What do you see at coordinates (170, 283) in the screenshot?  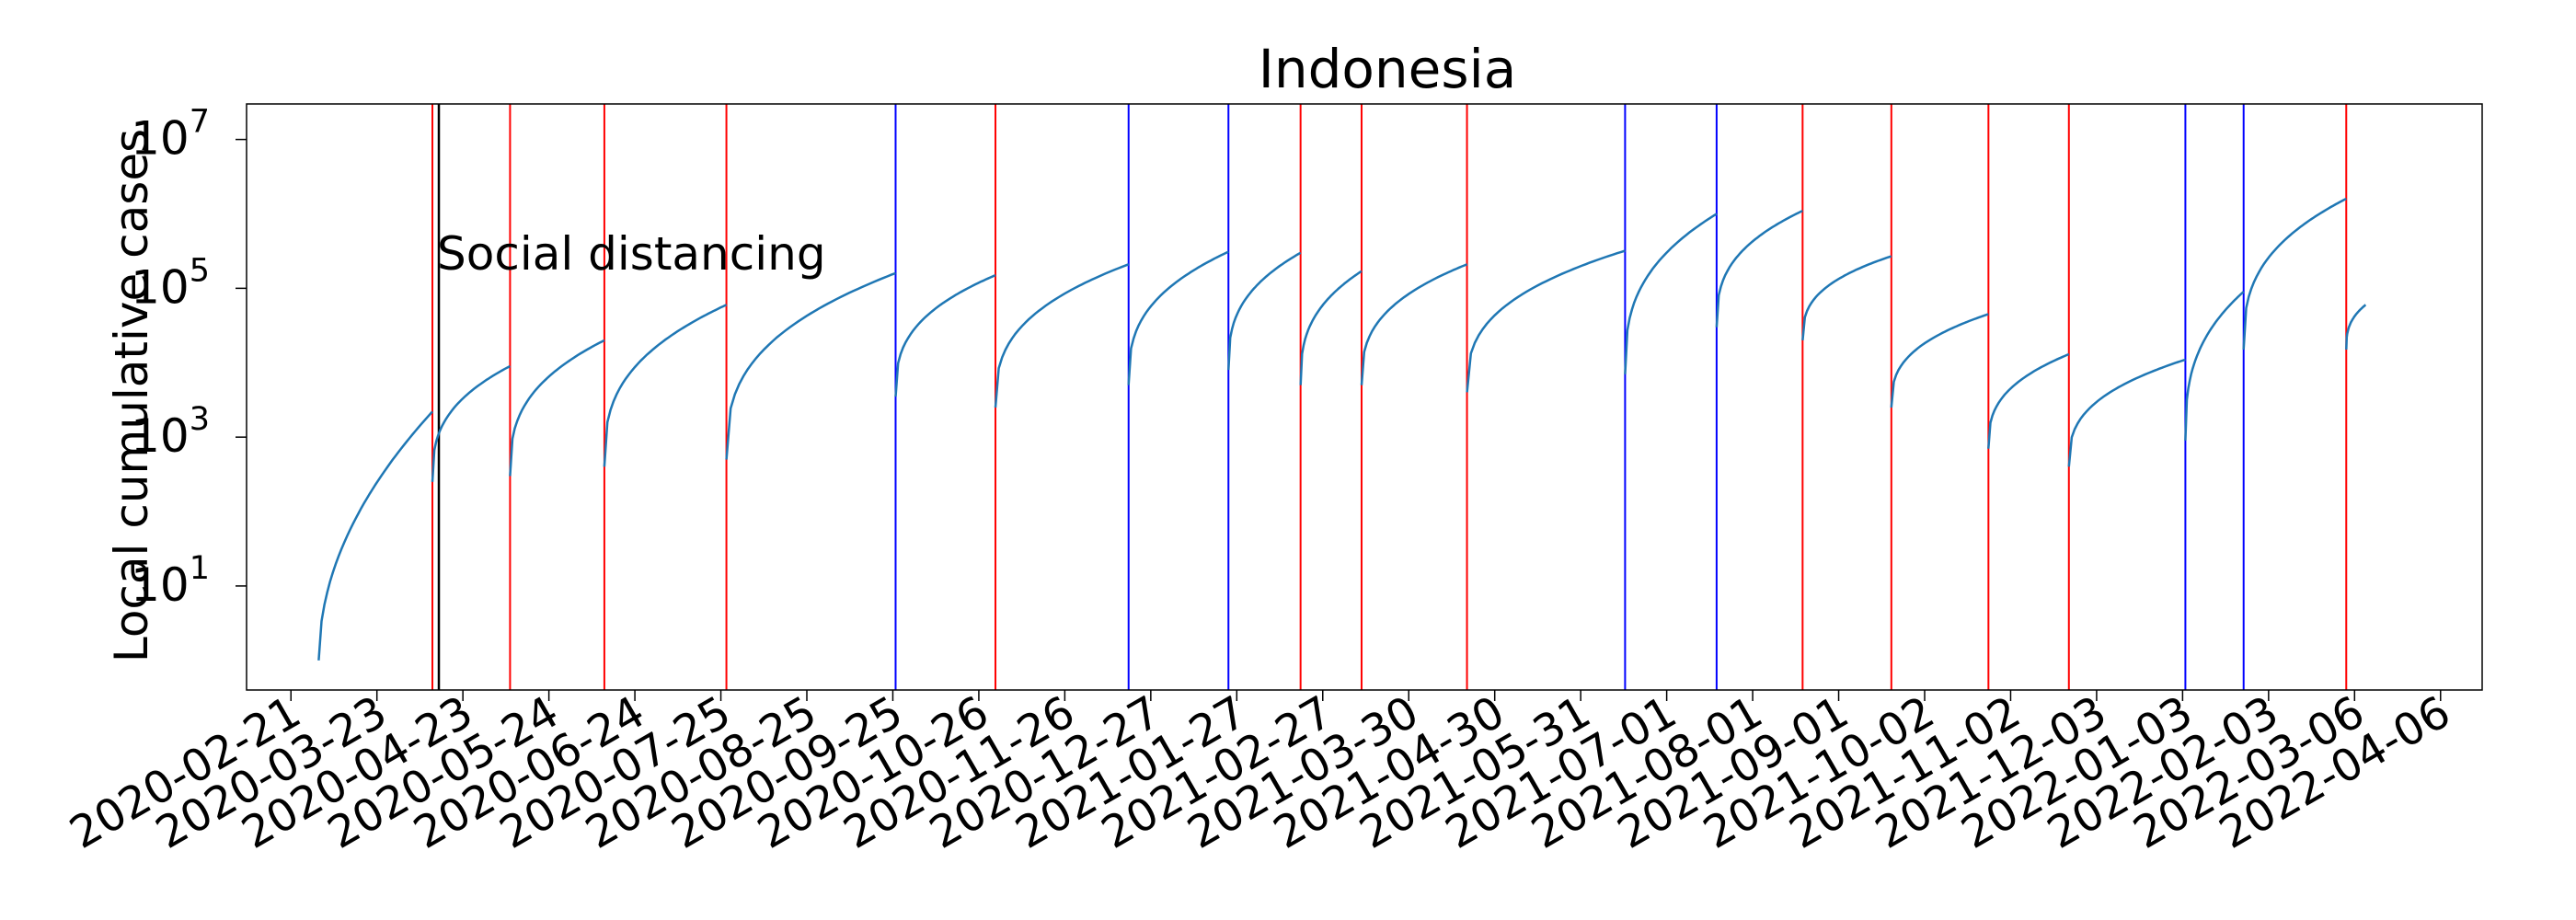 I see `y-tick-label-2: 10⁵` at bounding box center [170, 283].